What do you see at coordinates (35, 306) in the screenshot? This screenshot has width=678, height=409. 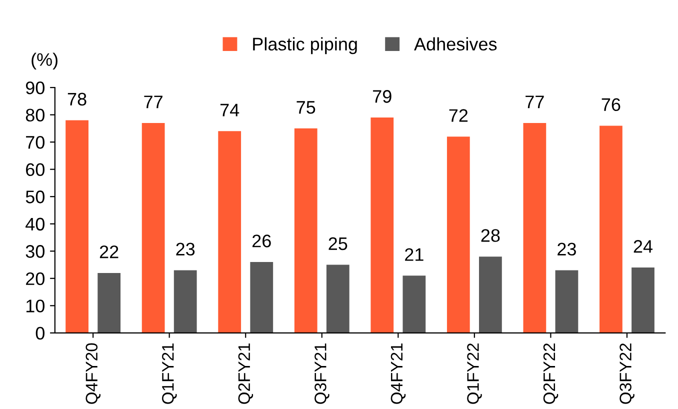 I see `y-tick-label: 10` at bounding box center [35, 306].